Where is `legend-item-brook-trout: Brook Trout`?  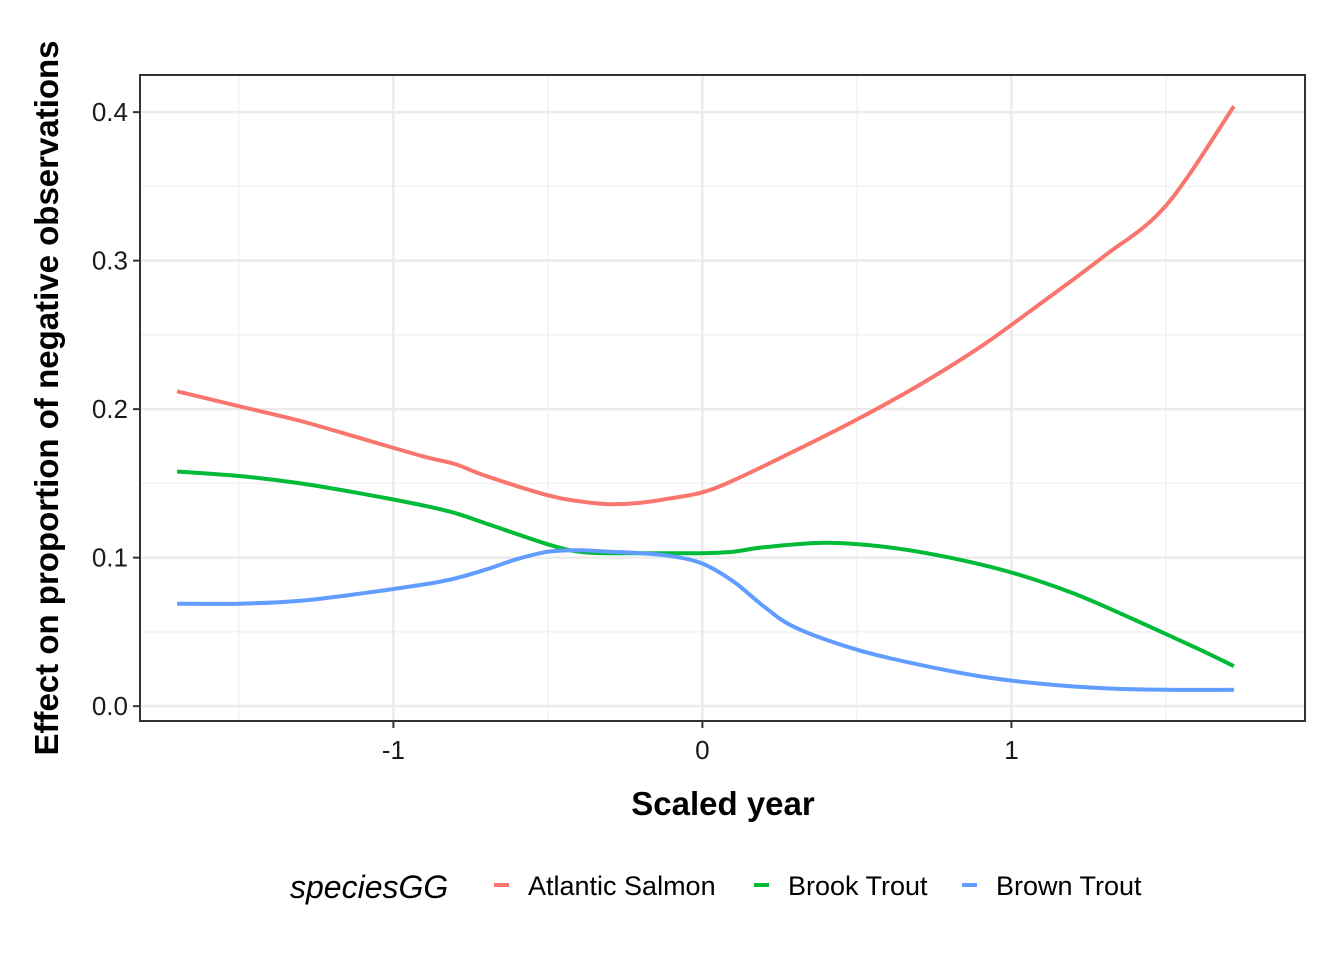
legend-item-brook-trout: Brook Trout is located at coordinates (841, 886).